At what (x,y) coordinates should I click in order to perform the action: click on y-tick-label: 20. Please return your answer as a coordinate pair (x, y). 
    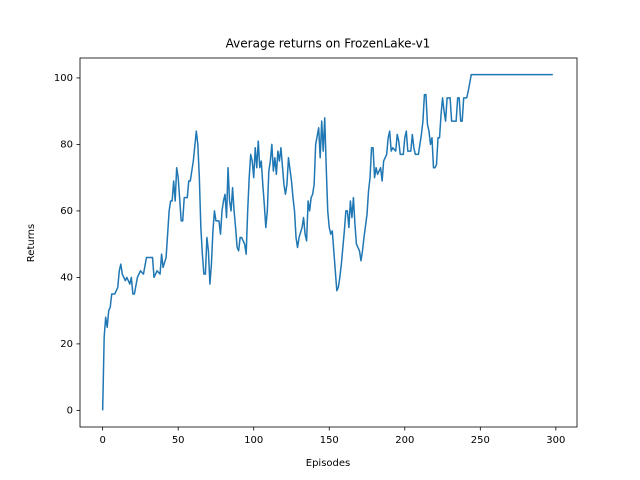
    Looking at the image, I should click on (66, 344).